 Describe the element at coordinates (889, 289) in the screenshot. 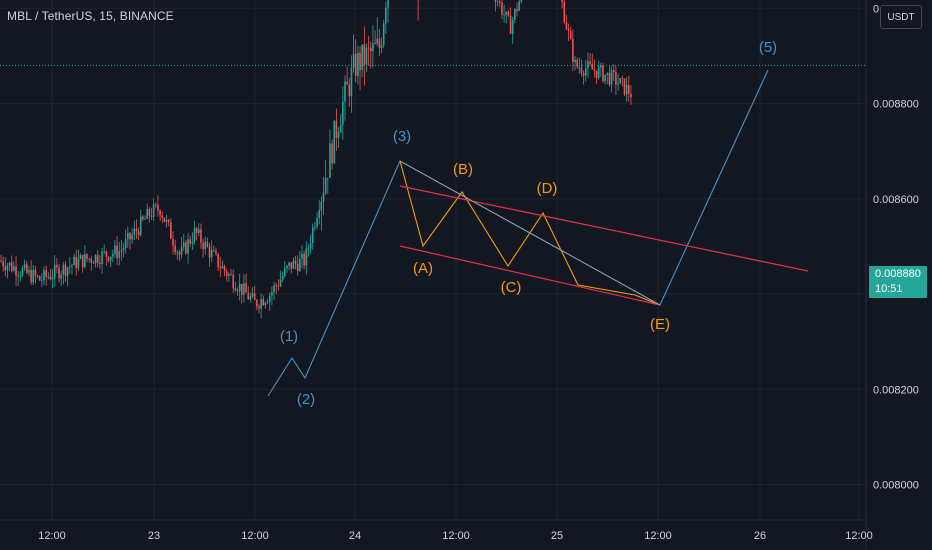

I see `bar-countdown: 10:51` at that location.